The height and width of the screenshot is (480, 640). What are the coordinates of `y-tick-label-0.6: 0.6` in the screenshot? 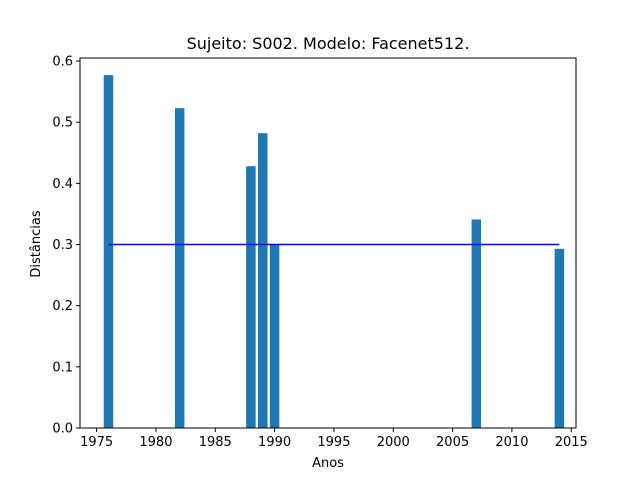 It's located at (62, 62).